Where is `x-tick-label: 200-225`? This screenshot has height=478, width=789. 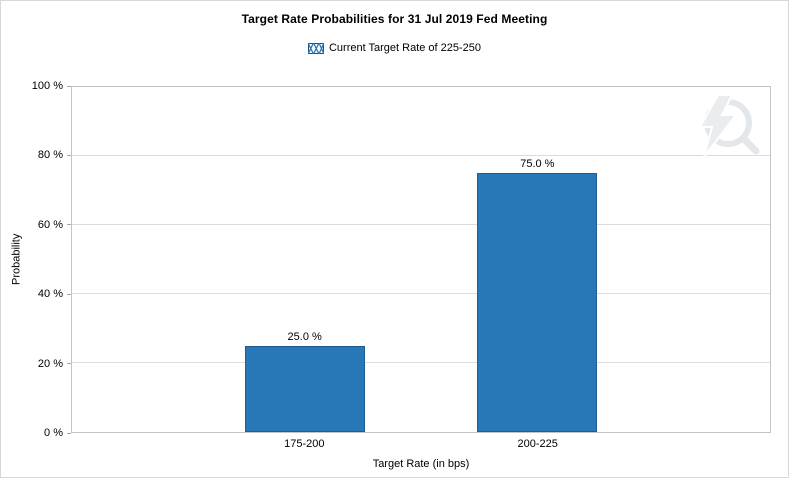
x-tick-label: 200-225 is located at coordinates (537, 444).